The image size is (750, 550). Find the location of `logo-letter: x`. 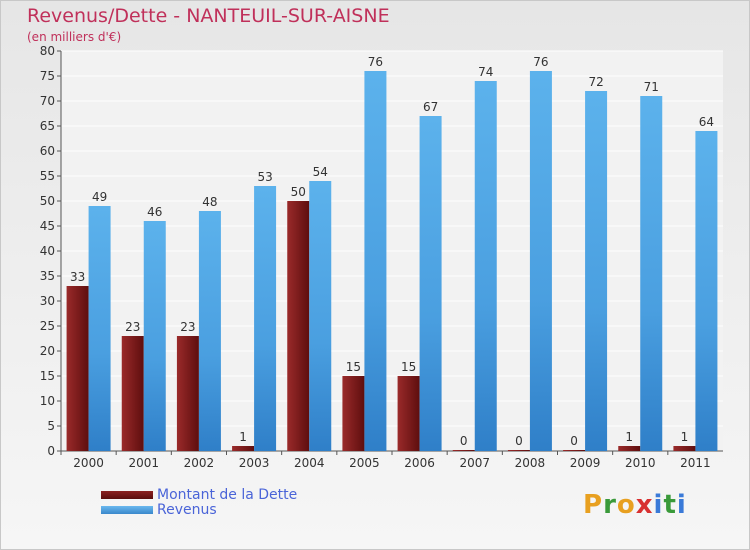

logo-letter: x is located at coordinates (644, 505).